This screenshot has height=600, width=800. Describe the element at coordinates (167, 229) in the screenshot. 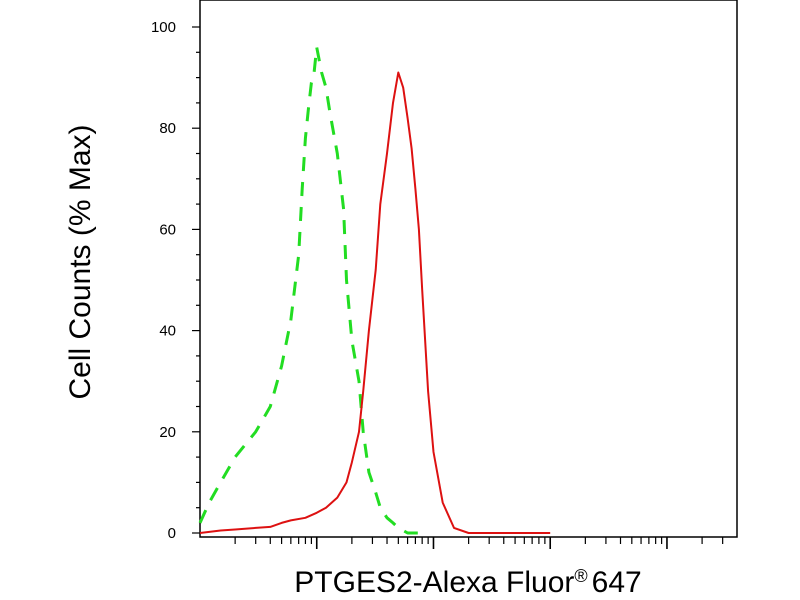

I see `y-tick-label: 60` at that location.